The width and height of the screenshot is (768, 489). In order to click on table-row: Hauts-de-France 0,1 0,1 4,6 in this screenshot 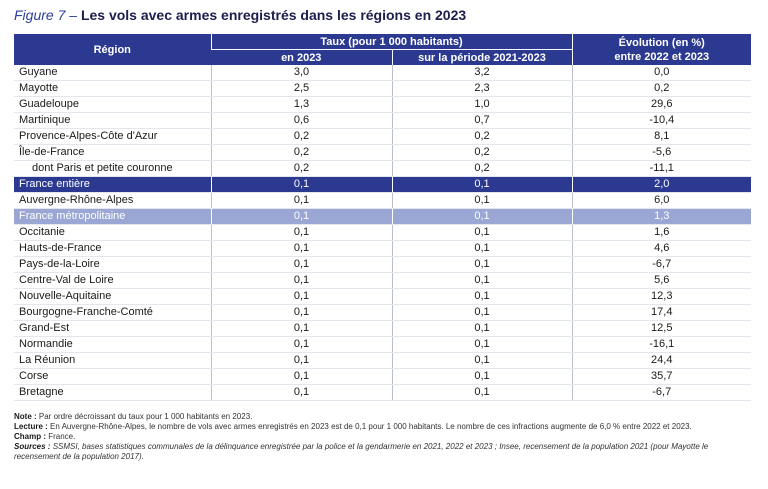, I will do `click(382, 248)`.